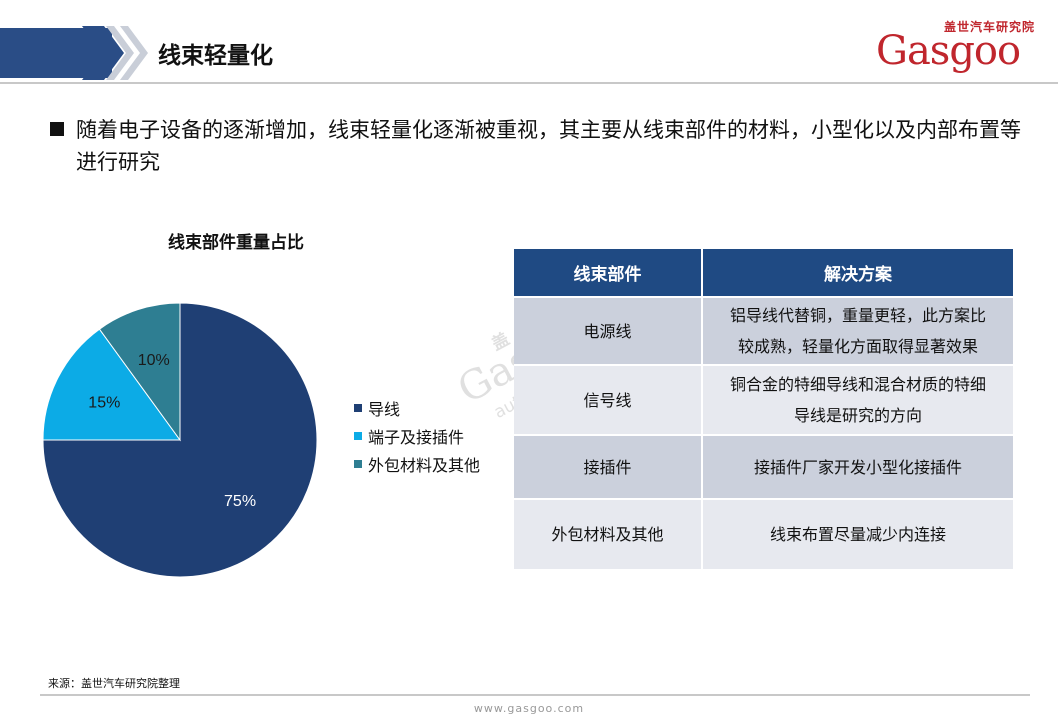  What do you see at coordinates (240, 501) in the screenshot?
I see `pie-label-0: 75%` at bounding box center [240, 501].